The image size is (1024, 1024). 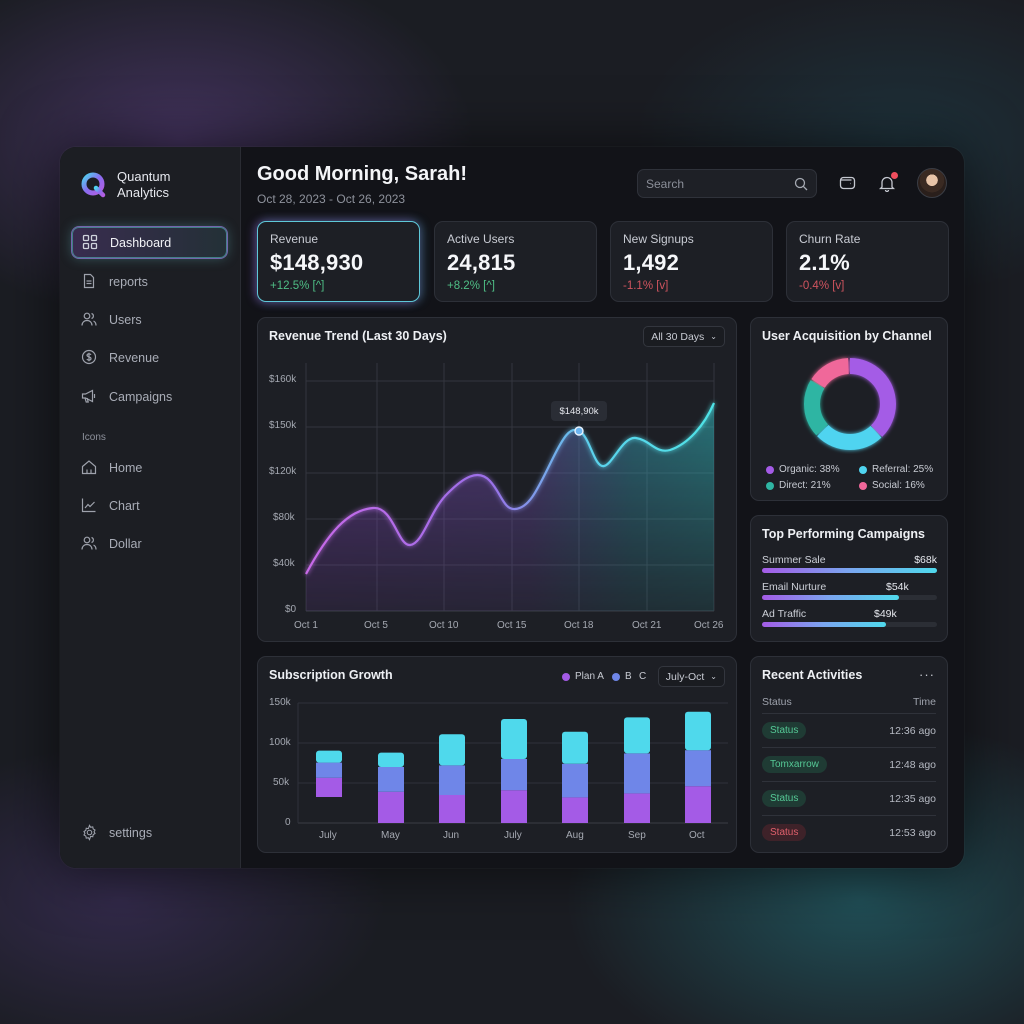 What do you see at coordinates (284, 563) in the screenshot?
I see `y-tick: $40k` at bounding box center [284, 563].